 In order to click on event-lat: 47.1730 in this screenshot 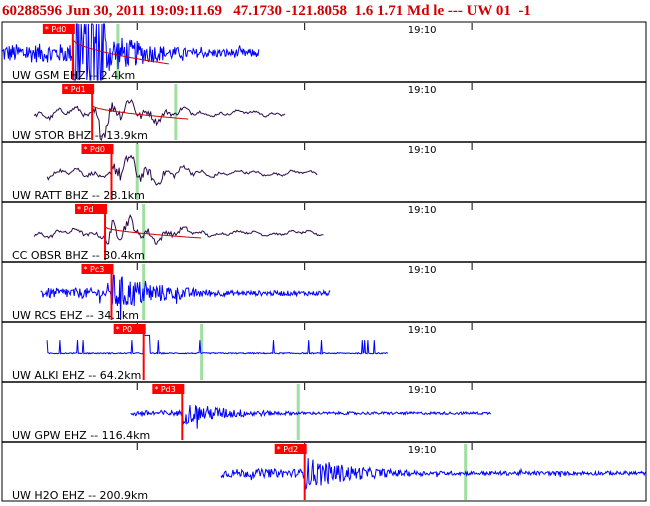, I will do `click(258, 11)`.